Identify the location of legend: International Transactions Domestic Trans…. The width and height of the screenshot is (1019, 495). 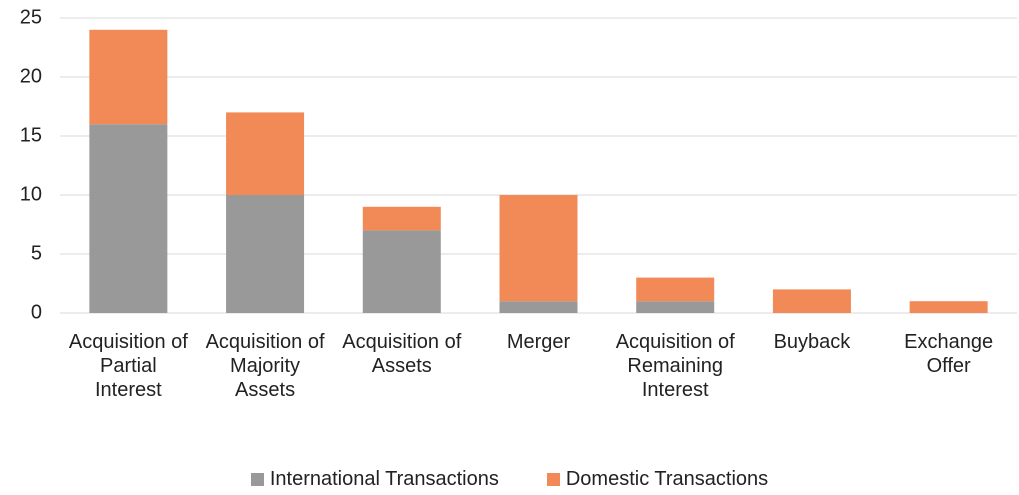
(509, 479).